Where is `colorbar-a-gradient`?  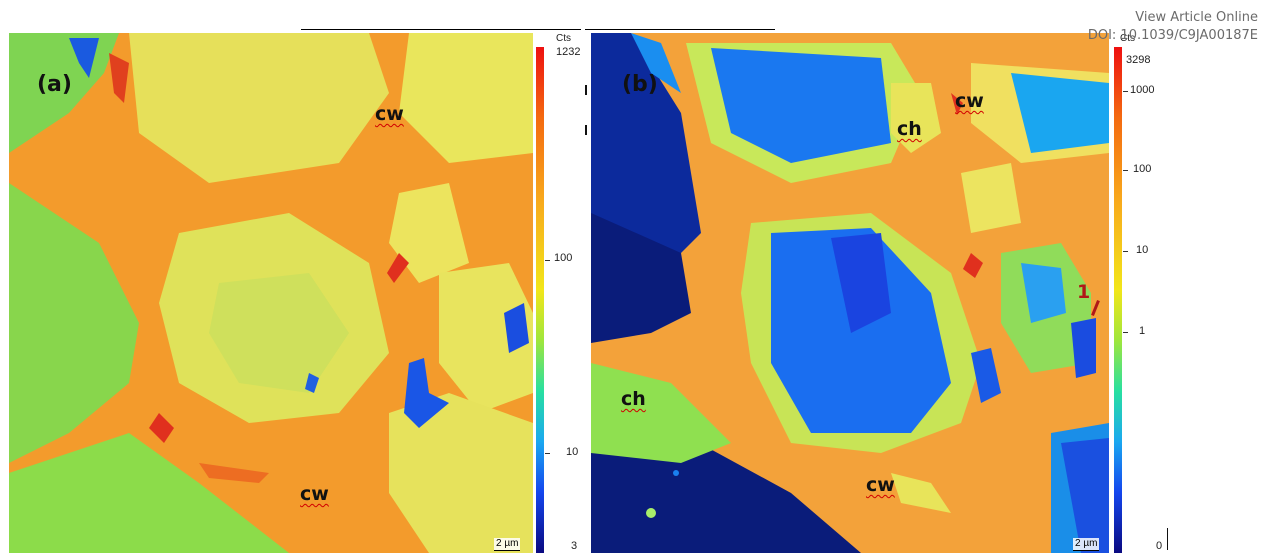
colorbar-a-gradient is located at coordinates (540, 300).